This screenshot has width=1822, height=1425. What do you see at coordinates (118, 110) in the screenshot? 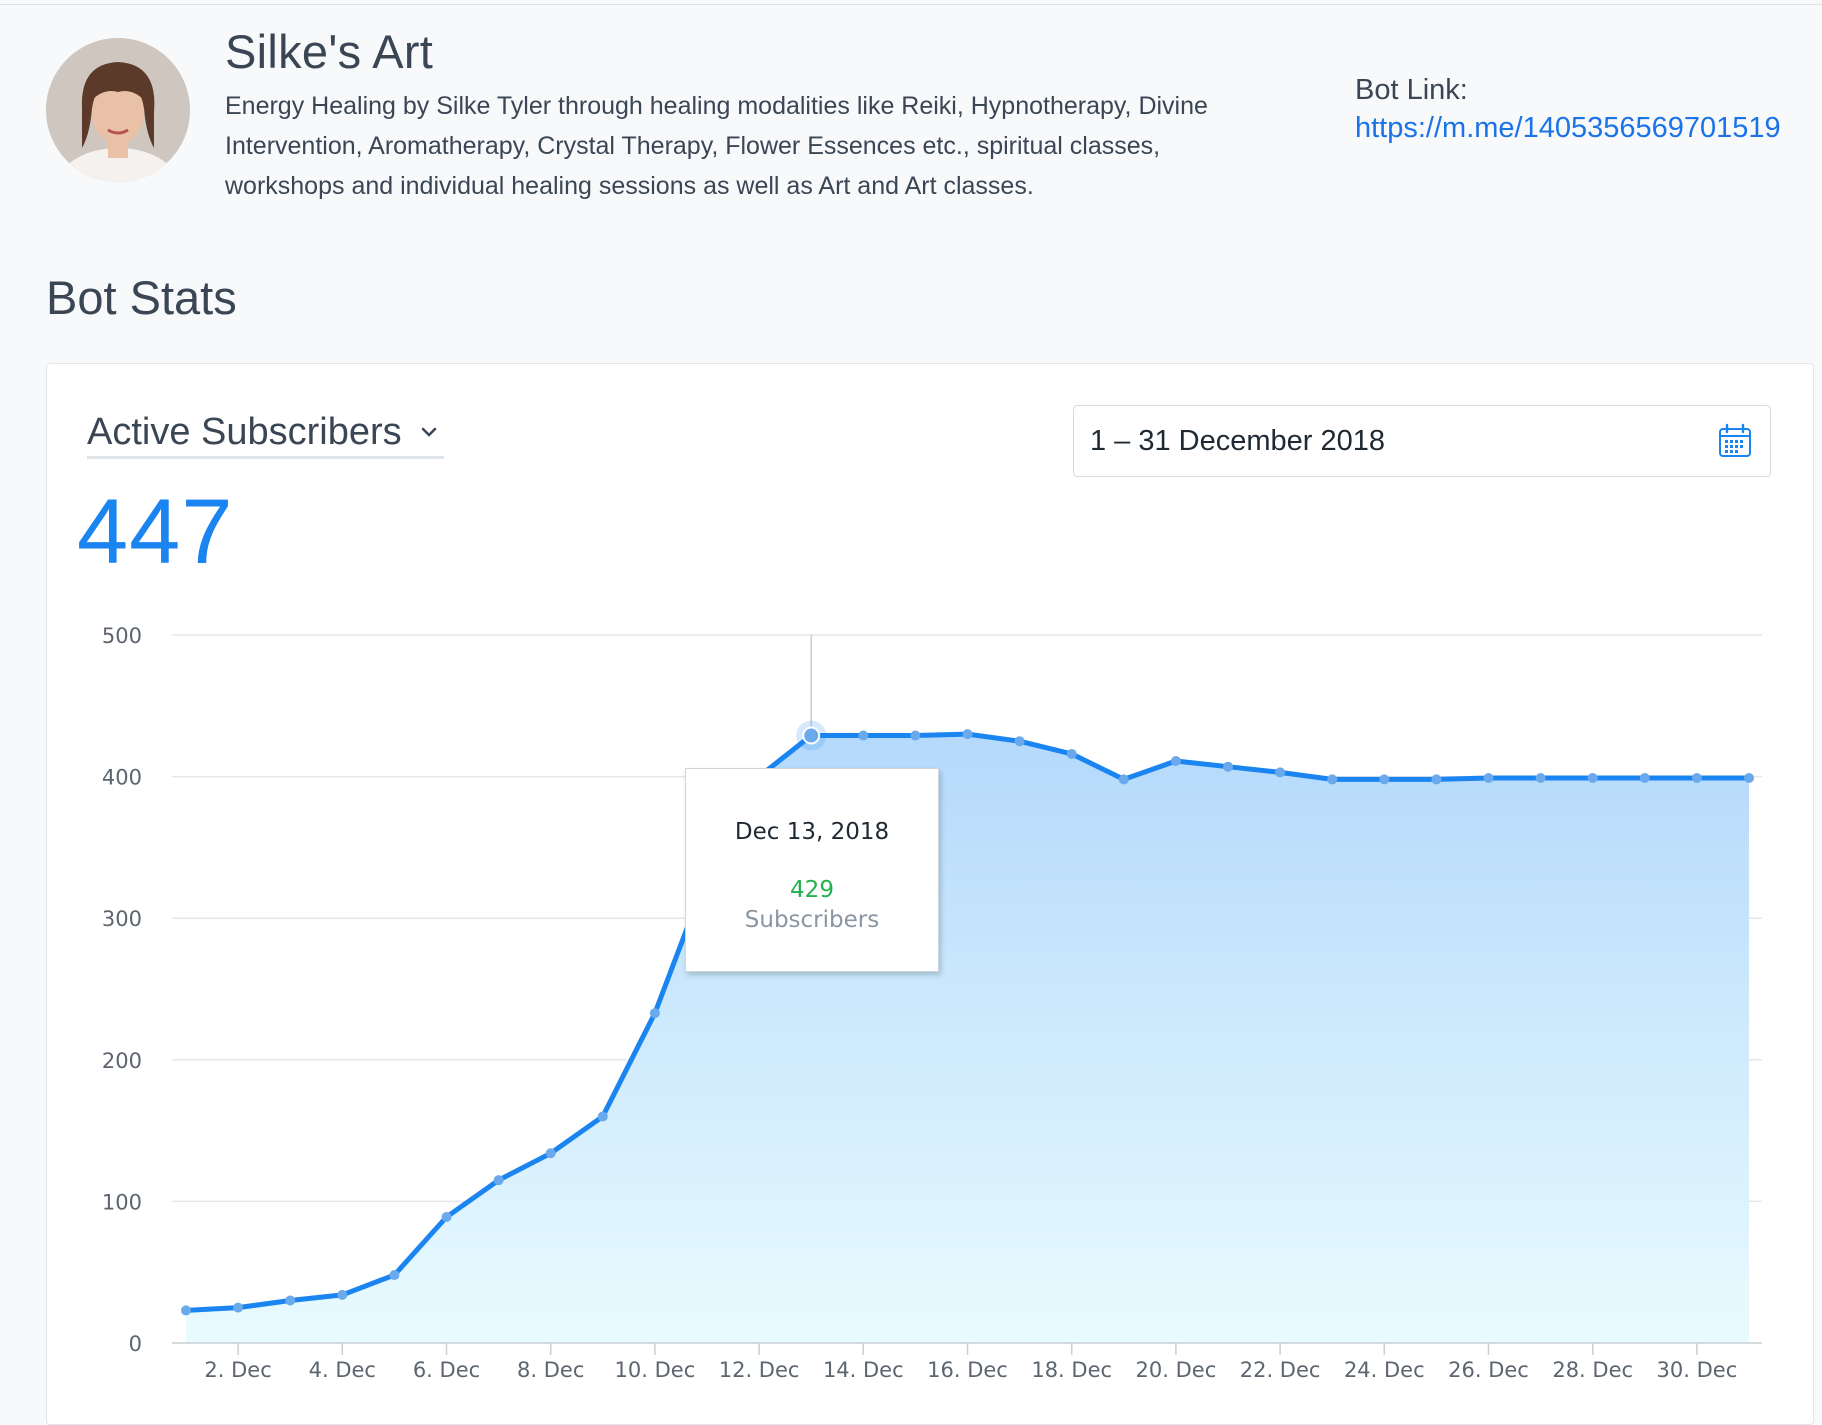
I see `bot-avatar` at bounding box center [118, 110].